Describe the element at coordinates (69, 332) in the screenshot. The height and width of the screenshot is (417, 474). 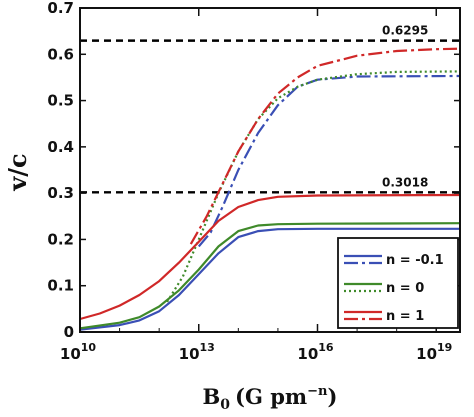
I see `y-tick-label: 0` at that location.